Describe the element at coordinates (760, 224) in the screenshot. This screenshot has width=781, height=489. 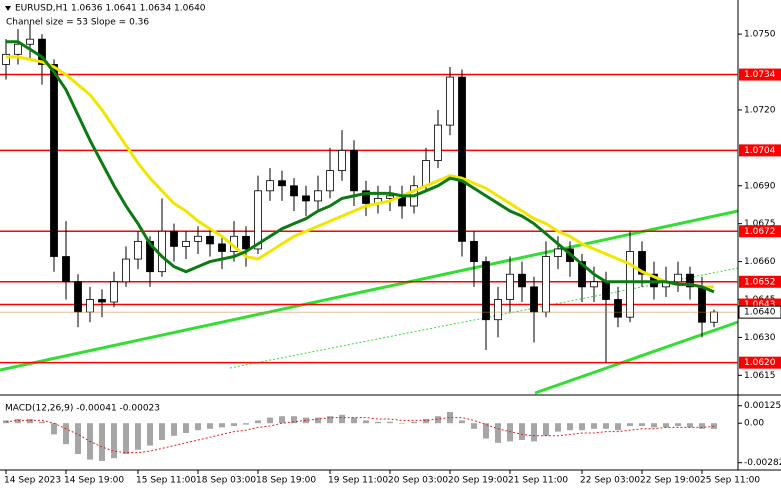
I see `y-tick-label: 1.0675` at that location.